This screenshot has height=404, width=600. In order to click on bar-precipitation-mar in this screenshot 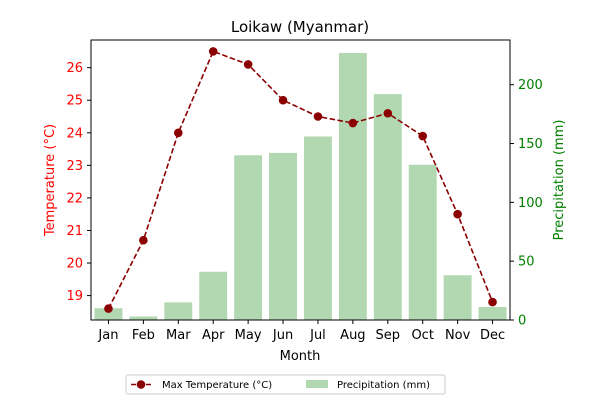, I will do `click(178, 311)`.